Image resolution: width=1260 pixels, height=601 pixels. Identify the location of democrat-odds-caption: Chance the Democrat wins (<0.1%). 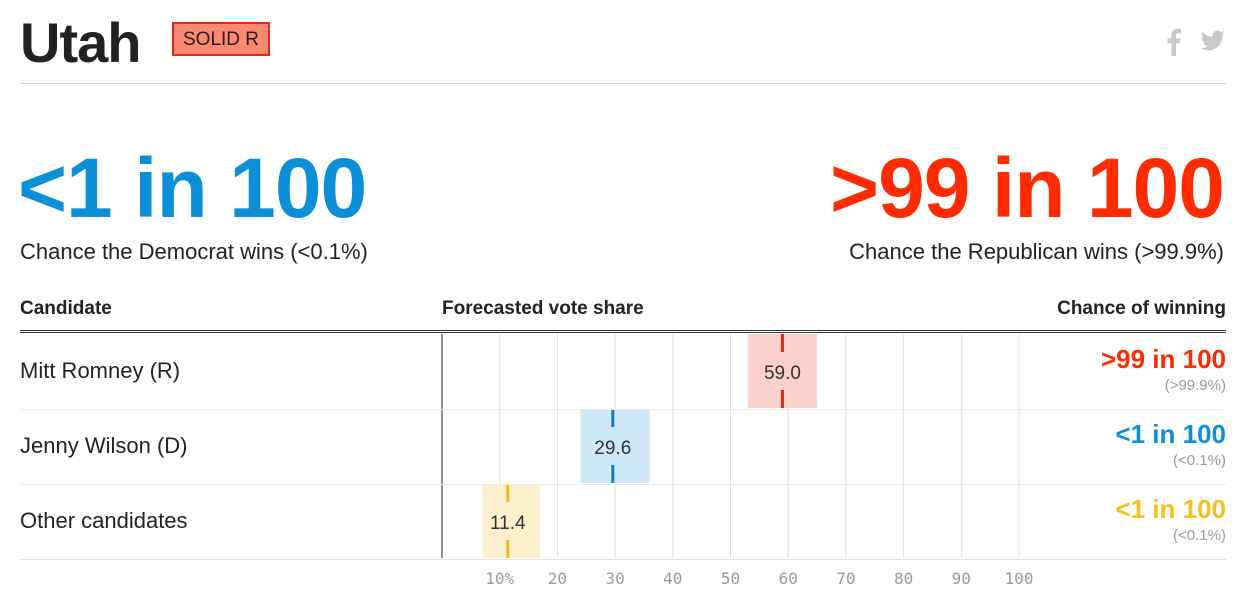
(194, 251).